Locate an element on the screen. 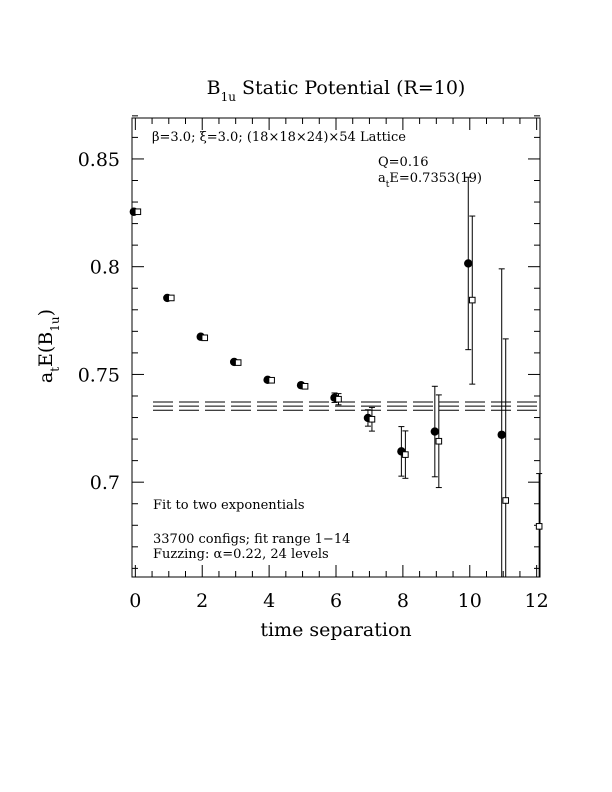  lattice-annotation: β=3.0; ξ=3.0; (18×18×24)×54 Lattice is located at coordinates (279, 137).